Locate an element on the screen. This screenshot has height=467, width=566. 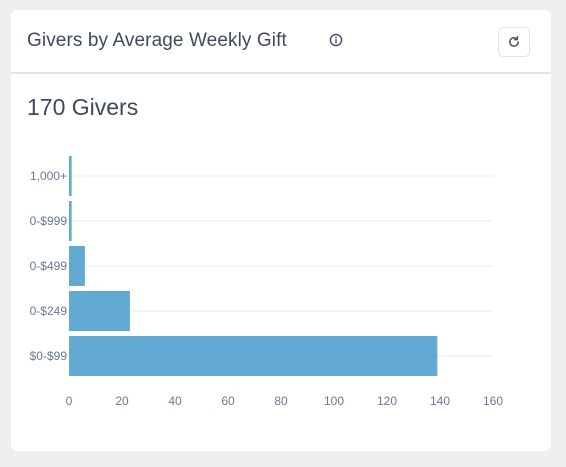
y-tick-label: 0-$999 is located at coordinates (49, 221).